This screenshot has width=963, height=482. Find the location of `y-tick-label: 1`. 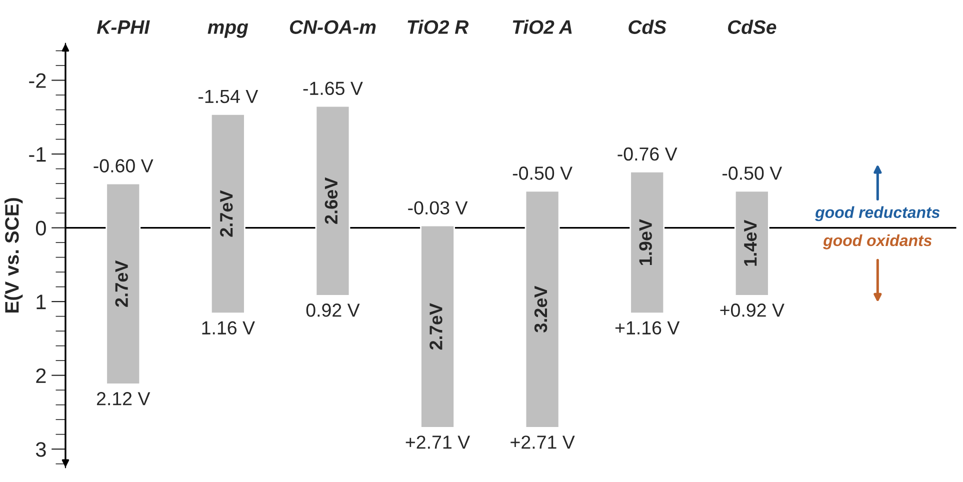

y-tick-label: 1 is located at coordinates (41, 302).